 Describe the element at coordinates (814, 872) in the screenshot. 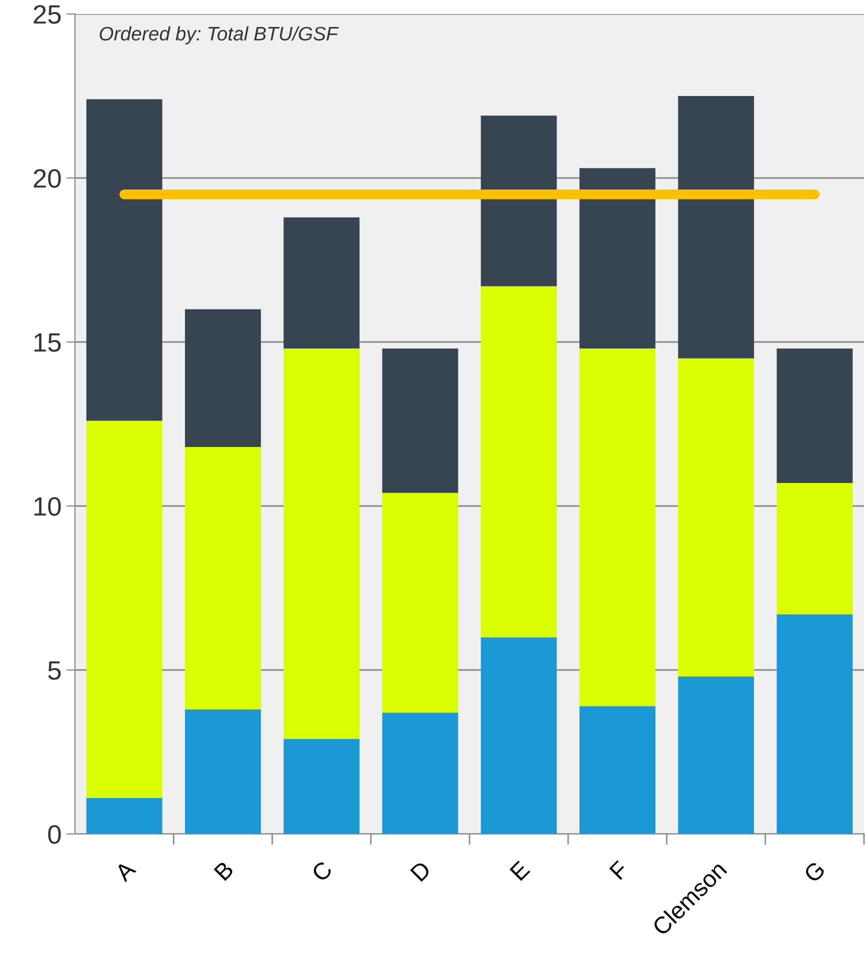

I see `x-tick-label: G` at that location.